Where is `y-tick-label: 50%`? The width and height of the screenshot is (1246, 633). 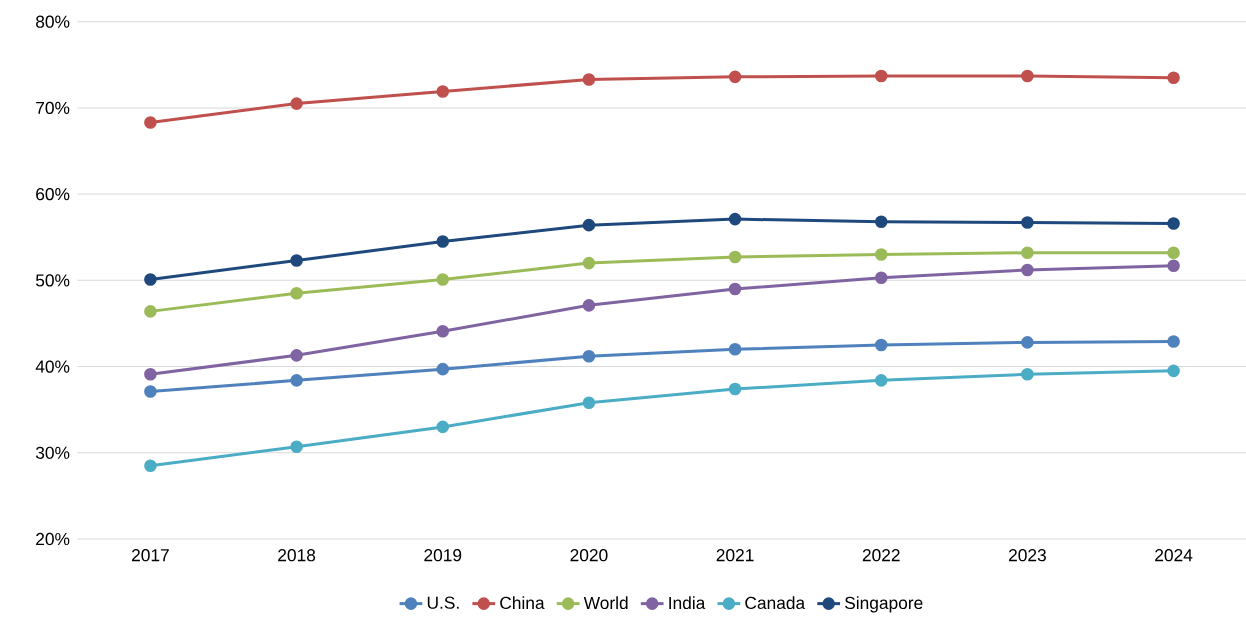 y-tick-label: 50% is located at coordinates (52, 280).